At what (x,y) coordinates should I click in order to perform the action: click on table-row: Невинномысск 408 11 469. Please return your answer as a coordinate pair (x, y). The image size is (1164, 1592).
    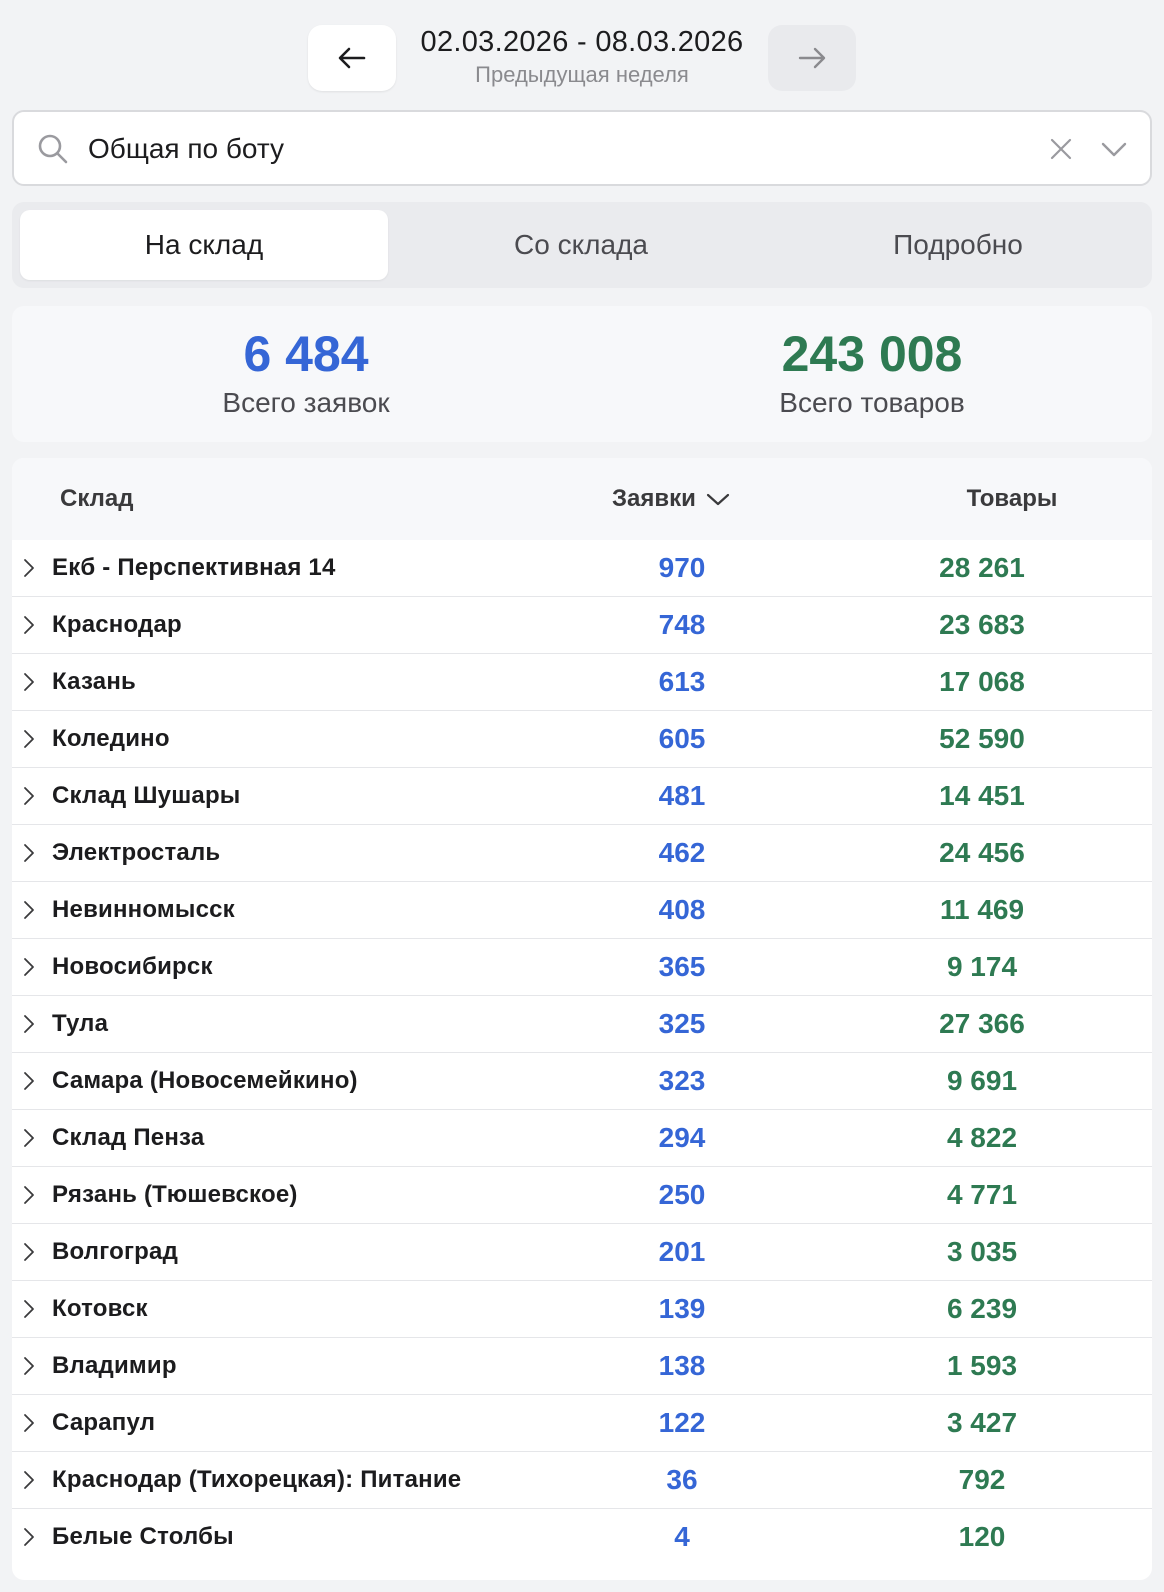
    Looking at the image, I should click on (582, 910).